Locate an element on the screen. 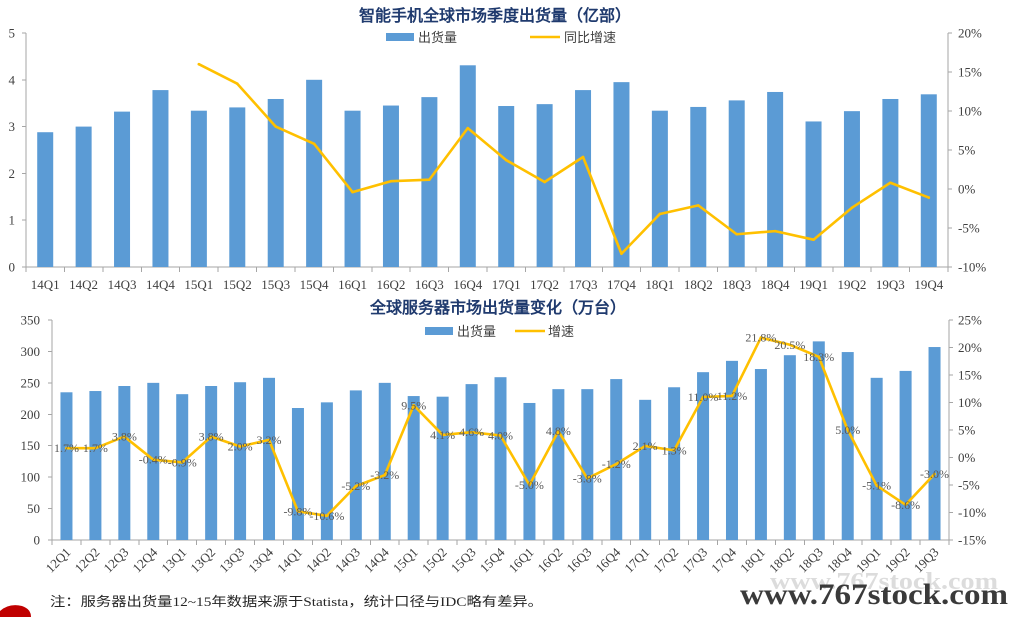  bar-17q4 is located at coordinates (621, 174).